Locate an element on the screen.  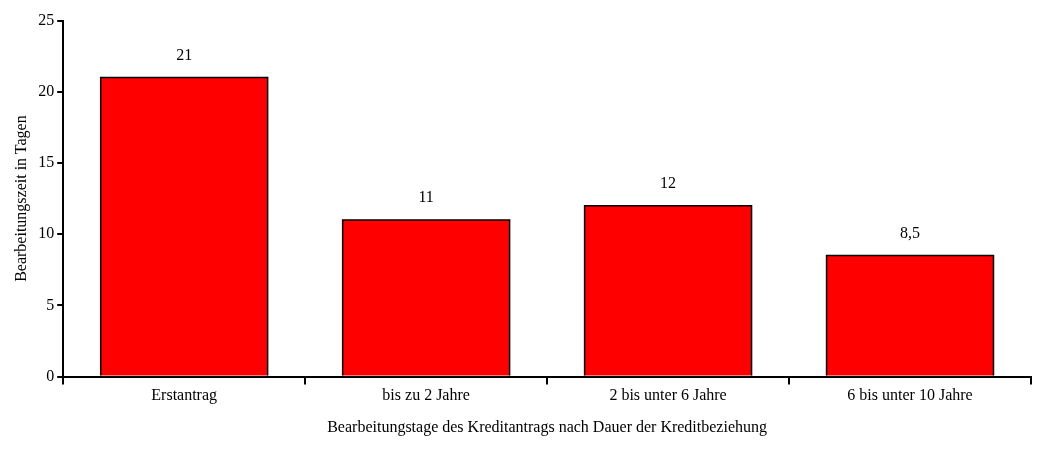
y-tick-label: 5 is located at coordinates (50, 304).